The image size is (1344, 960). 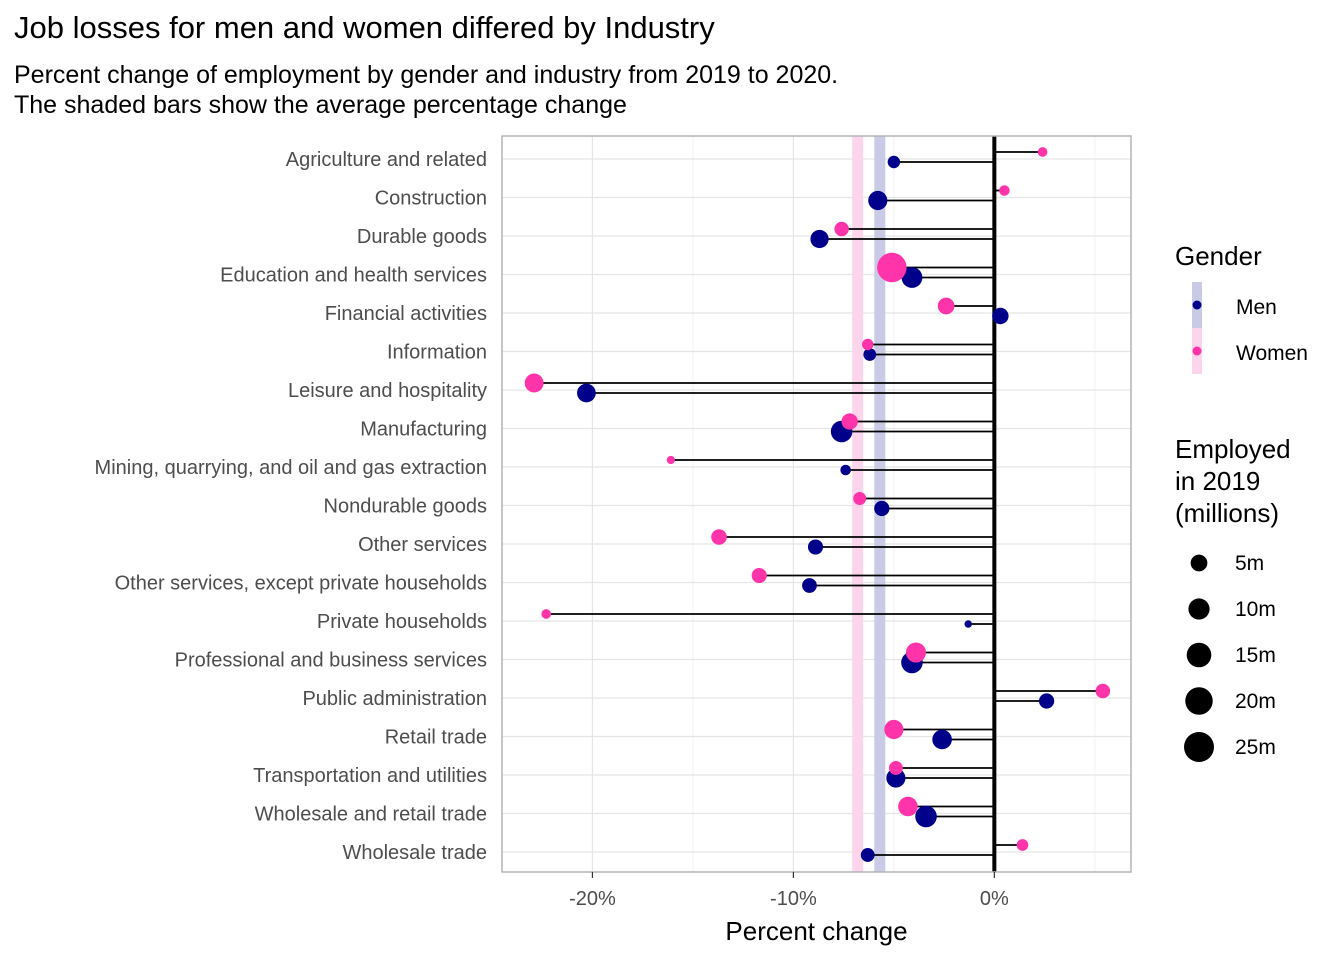 What do you see at coordinates (1197, 351) in the screenshot?
I see `legend-key-point-women` at bounding box center [1197, 351].